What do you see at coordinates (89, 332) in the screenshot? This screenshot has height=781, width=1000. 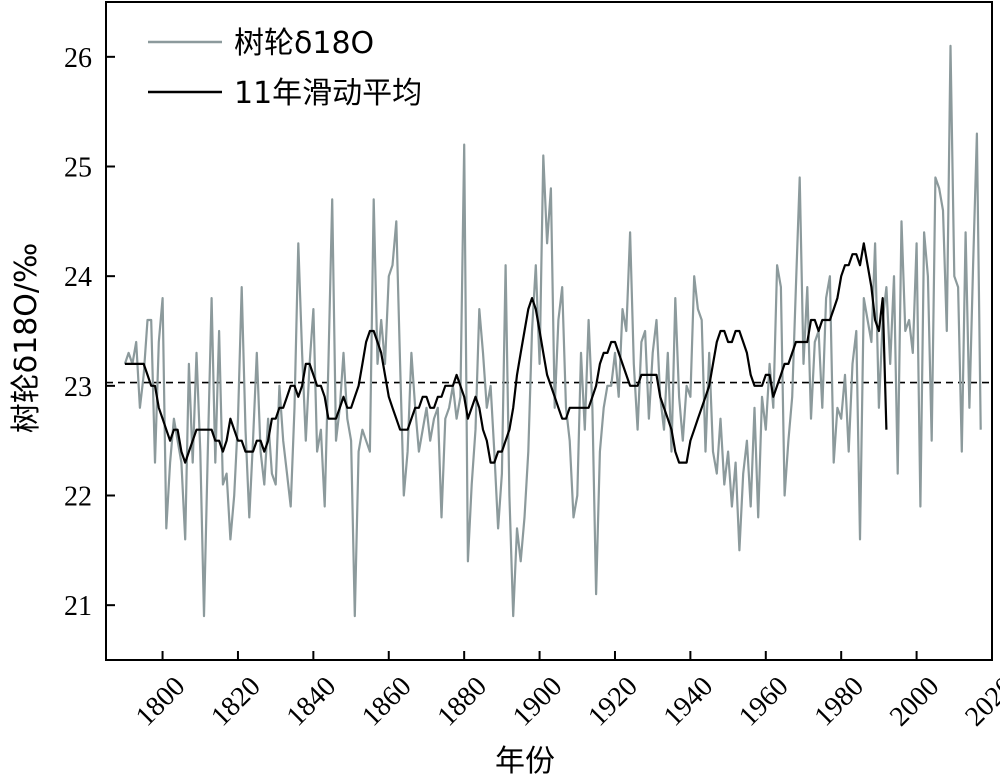 I see `y-axis: 21 22 23 24 25 26` at bounding box center [89, 332].